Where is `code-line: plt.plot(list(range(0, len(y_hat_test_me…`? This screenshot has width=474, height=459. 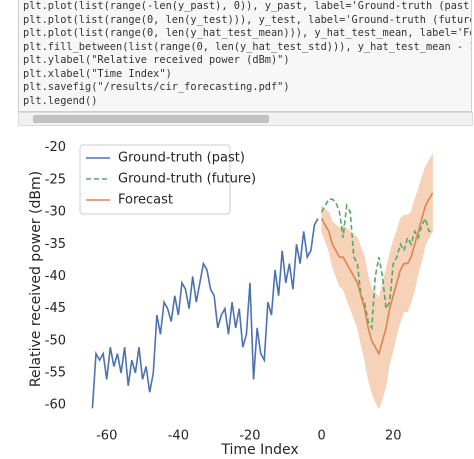 code-line: plt.plot(list(range(0, len(y_hat_test_me… is located at coordinates (247, 33).